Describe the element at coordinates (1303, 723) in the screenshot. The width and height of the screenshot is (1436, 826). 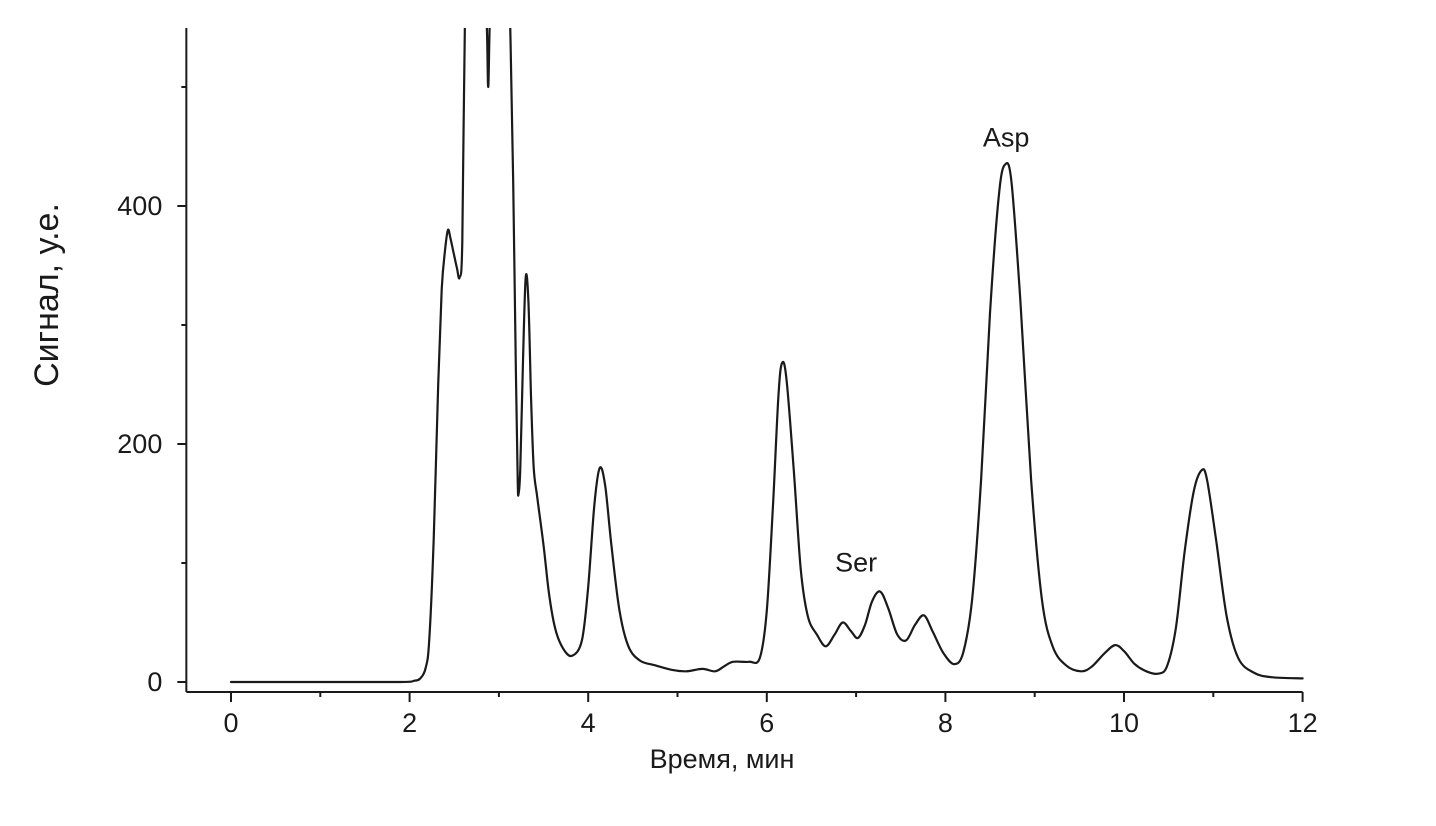
I see `x-tick-label: 12` at that location.